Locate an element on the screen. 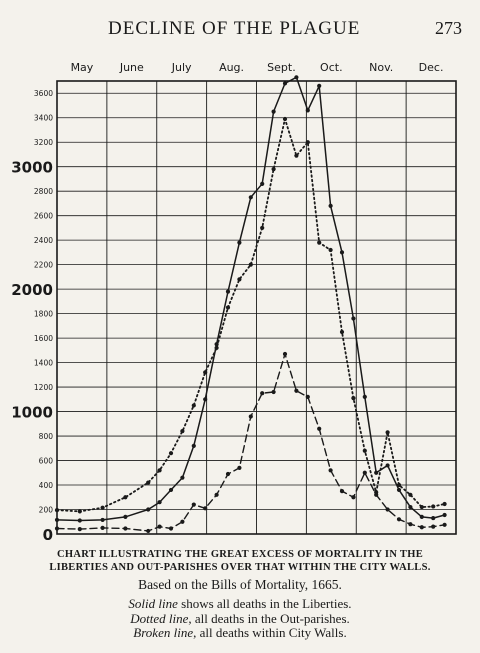 Image resolution: width=480 pixels, height=653 pixels. month-label: Nov. is located at coordinates (381, 67).